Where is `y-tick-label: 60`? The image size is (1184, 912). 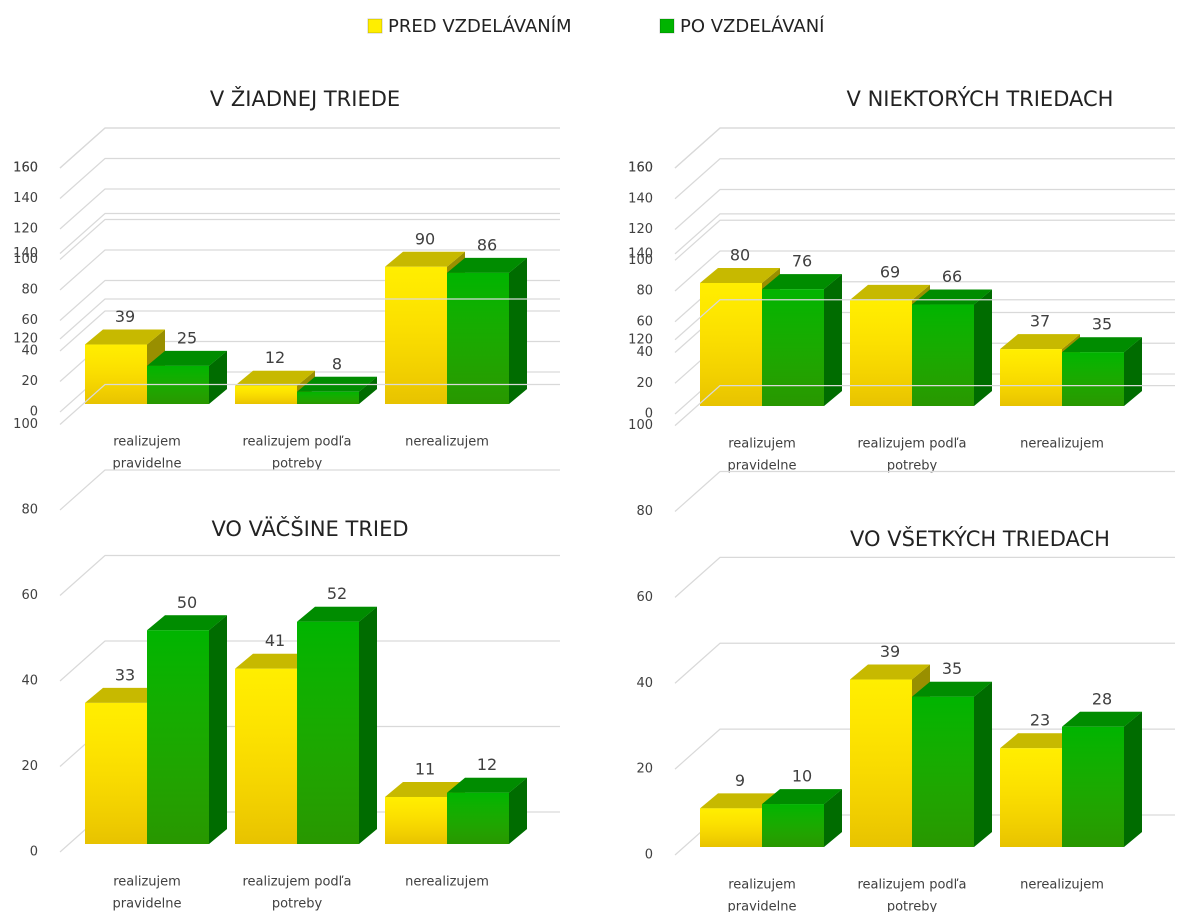 y-tick-label: 60 is located at coordinates (644, 597).